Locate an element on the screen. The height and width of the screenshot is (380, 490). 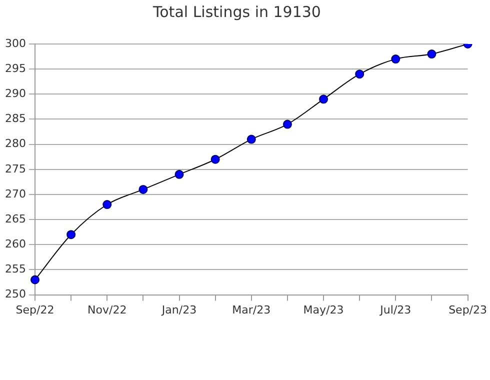
x-tick-label: Nov/22 is located at coordinates (107, 309).